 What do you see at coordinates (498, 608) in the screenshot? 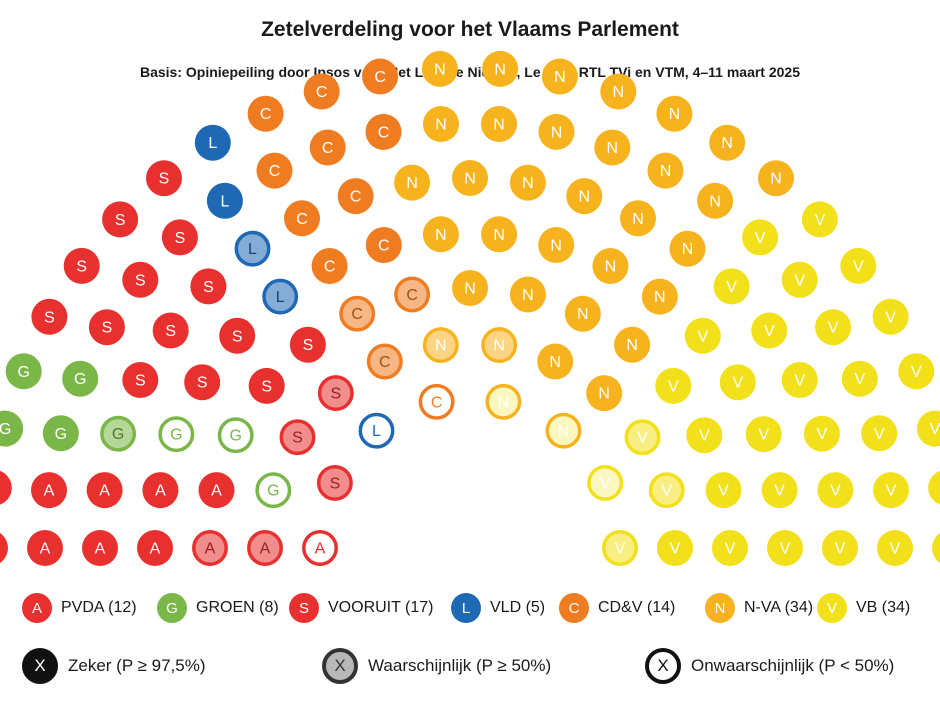
I see `legend-item-vld: L VLD (5)` at bounding box center [498, 608].